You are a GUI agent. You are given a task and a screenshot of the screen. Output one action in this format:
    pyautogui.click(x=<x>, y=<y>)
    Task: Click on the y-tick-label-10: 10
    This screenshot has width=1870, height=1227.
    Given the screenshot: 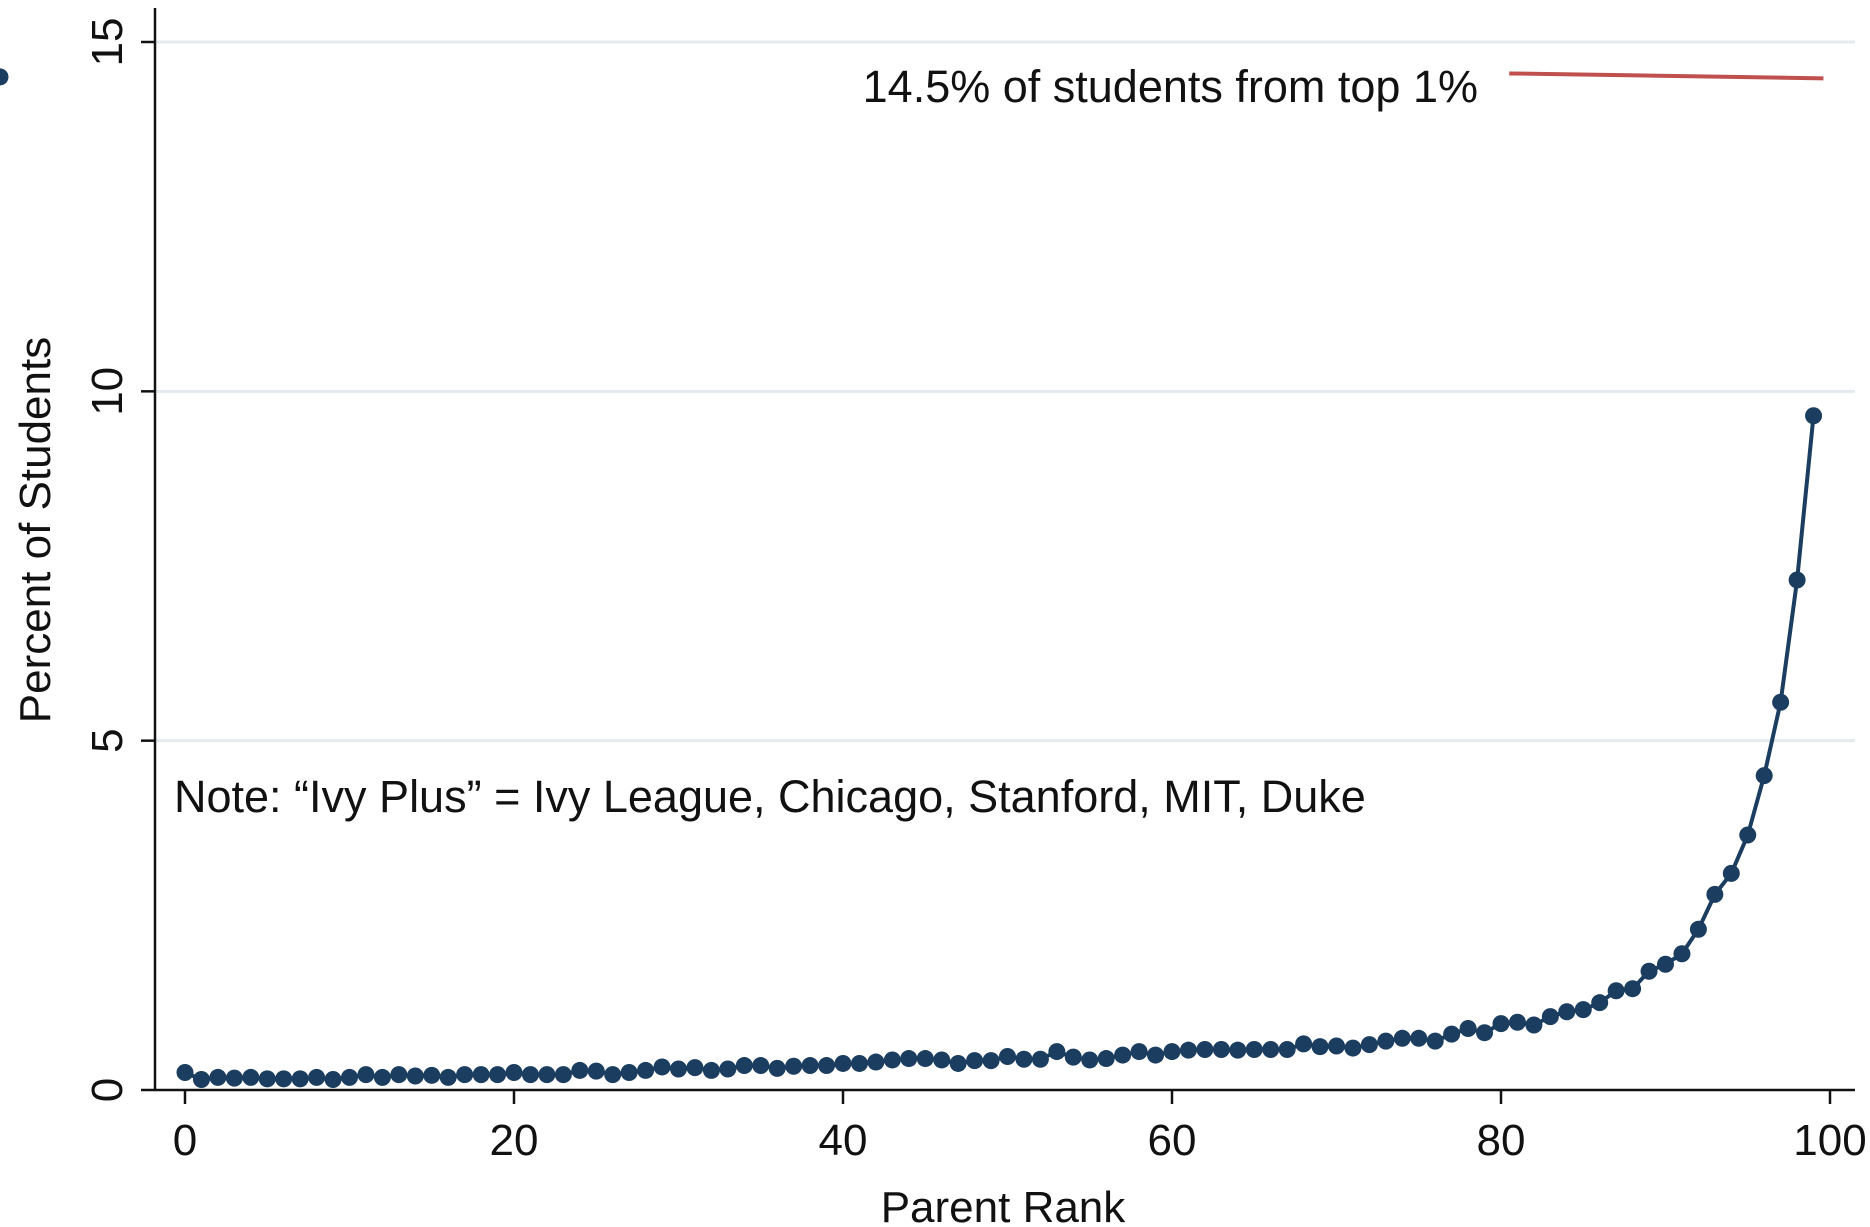 What is the action you would take?
    pyautogui.click(x=107, y=391)
    